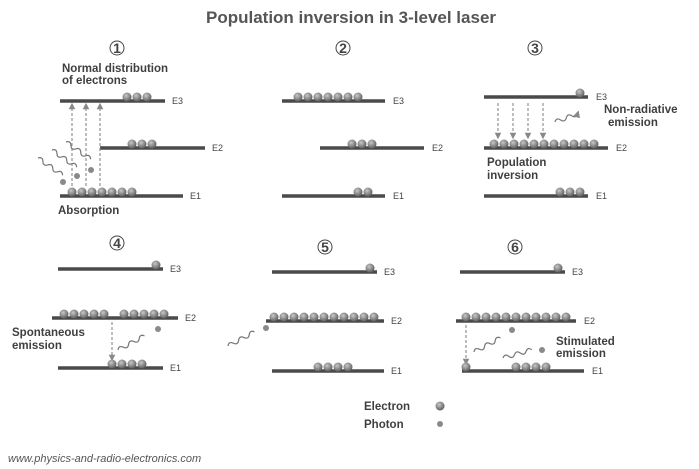  Describe the element at coordinates (37, 346) in the screenshot. I see `note-spontaneous-2: emission` at that location.